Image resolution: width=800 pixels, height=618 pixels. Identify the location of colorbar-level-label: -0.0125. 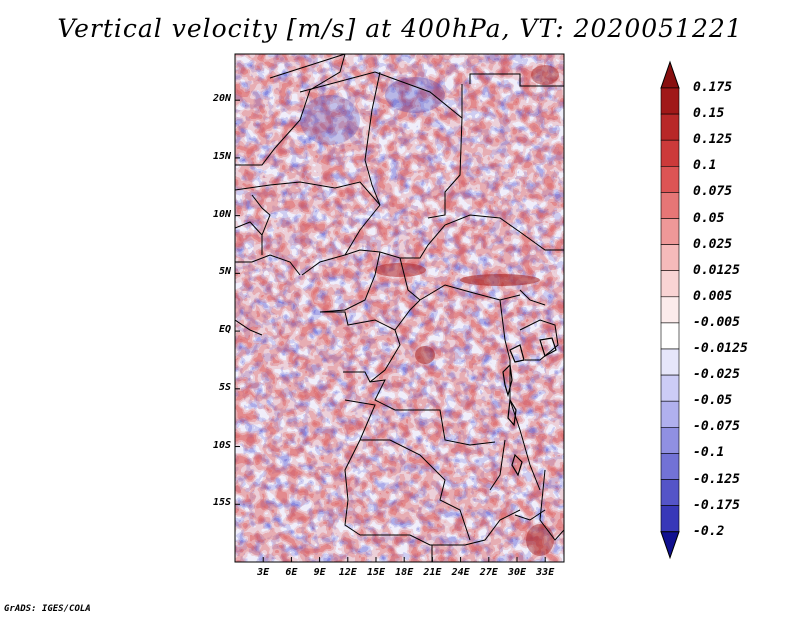
(720, 348).